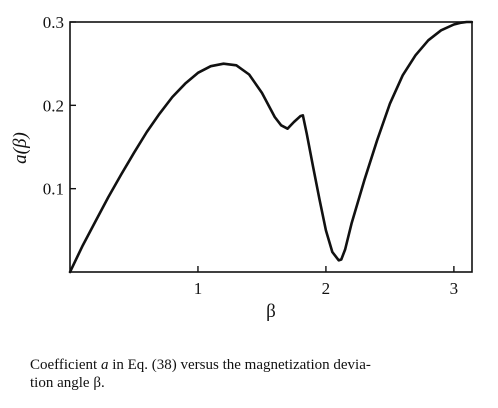 The image size is (498, 408). I want to click on x-tick-label: 2, so click(326, 288).